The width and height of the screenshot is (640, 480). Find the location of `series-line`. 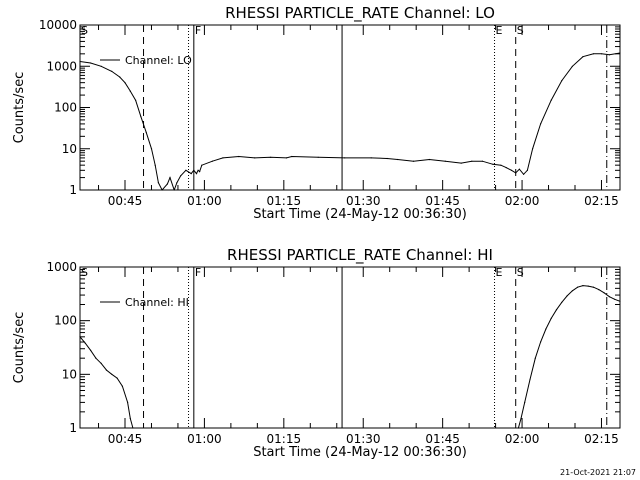

series-line is located at coordinates (107, 382).